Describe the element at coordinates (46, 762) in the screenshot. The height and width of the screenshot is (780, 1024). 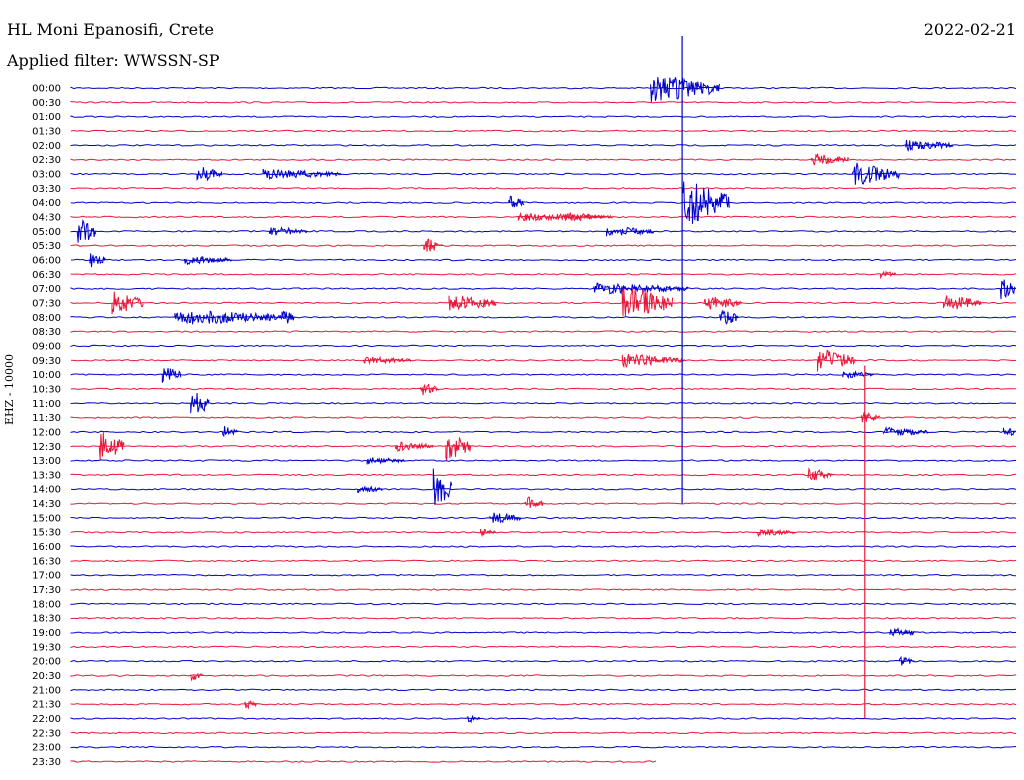
I see `row-label-2330: 23:30` at that location.